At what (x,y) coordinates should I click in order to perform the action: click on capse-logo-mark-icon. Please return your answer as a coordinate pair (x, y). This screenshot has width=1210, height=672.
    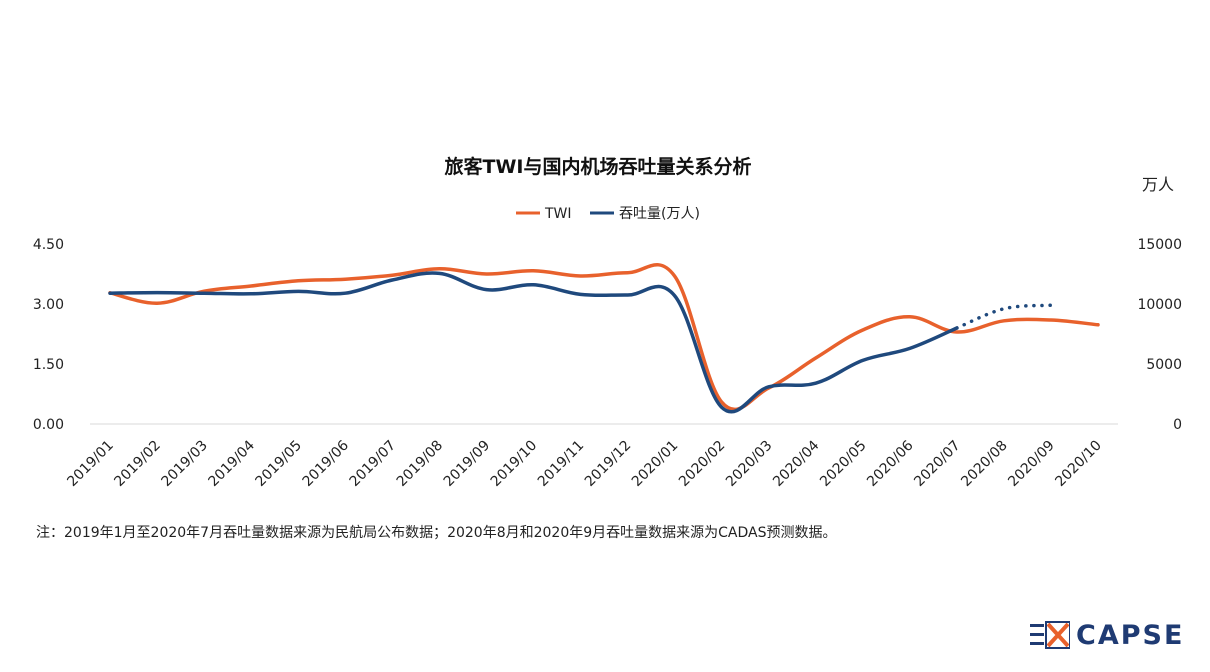
    Looking at the image, I should click on (1050, 635).